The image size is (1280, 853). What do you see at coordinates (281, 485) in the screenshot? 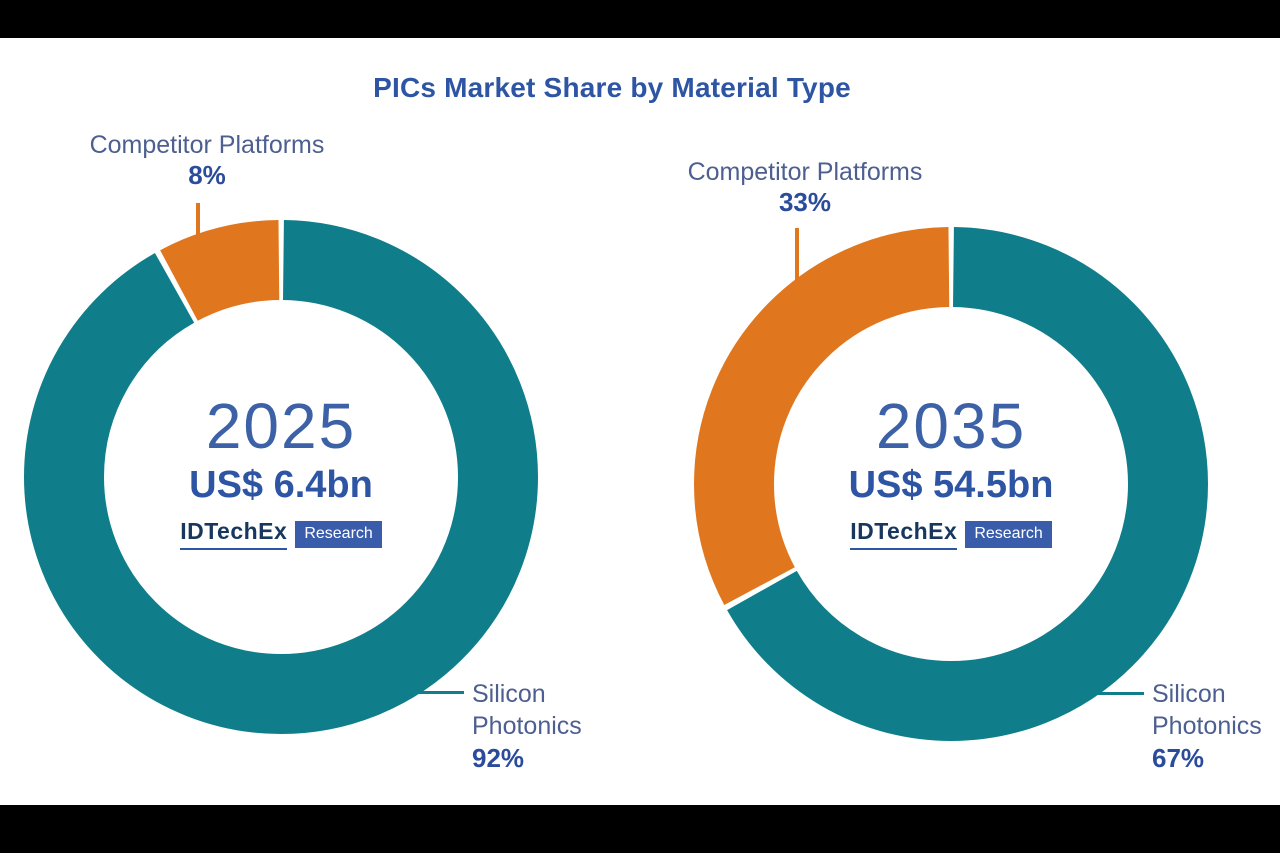
I see `donut-value-2025: US$ 6.4bn` at bounding box center [281, 485].